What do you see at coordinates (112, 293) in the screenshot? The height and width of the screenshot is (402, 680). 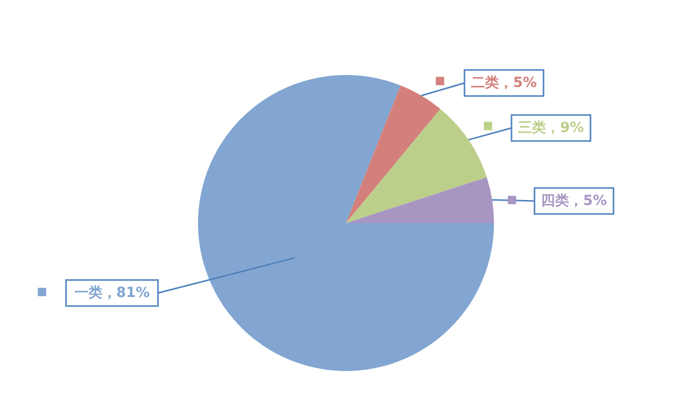 I see `legend-label: 一类，81%` at bounding box center [112, 293].